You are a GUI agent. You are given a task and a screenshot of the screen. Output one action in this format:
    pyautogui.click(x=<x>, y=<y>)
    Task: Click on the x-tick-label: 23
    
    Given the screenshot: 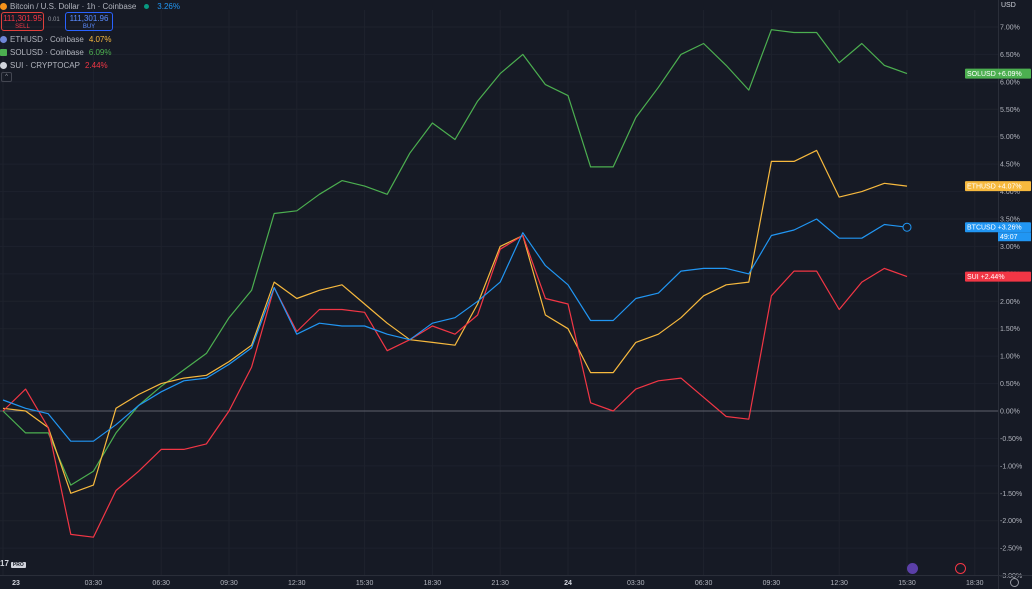 What is the action you would take?
    pyautogui.click(x=16, y=583)
    